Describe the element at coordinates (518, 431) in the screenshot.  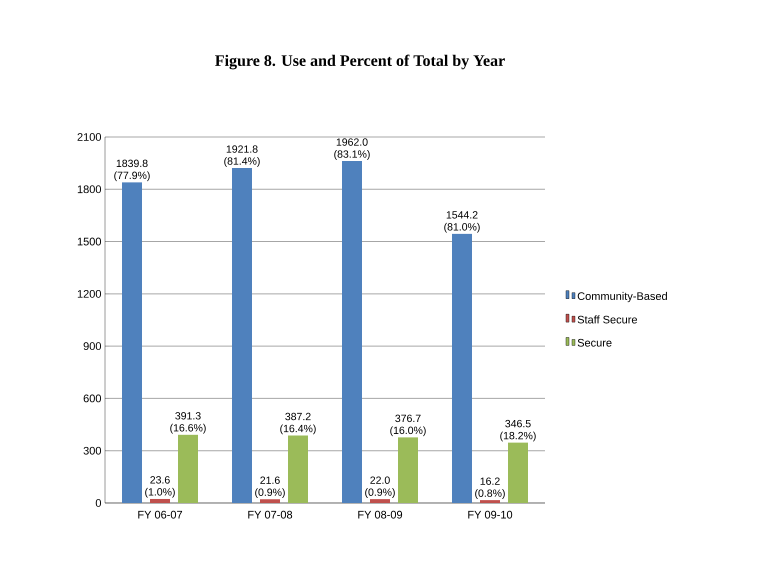
I see `data-label: 346.5 (18.2%)` at that location.